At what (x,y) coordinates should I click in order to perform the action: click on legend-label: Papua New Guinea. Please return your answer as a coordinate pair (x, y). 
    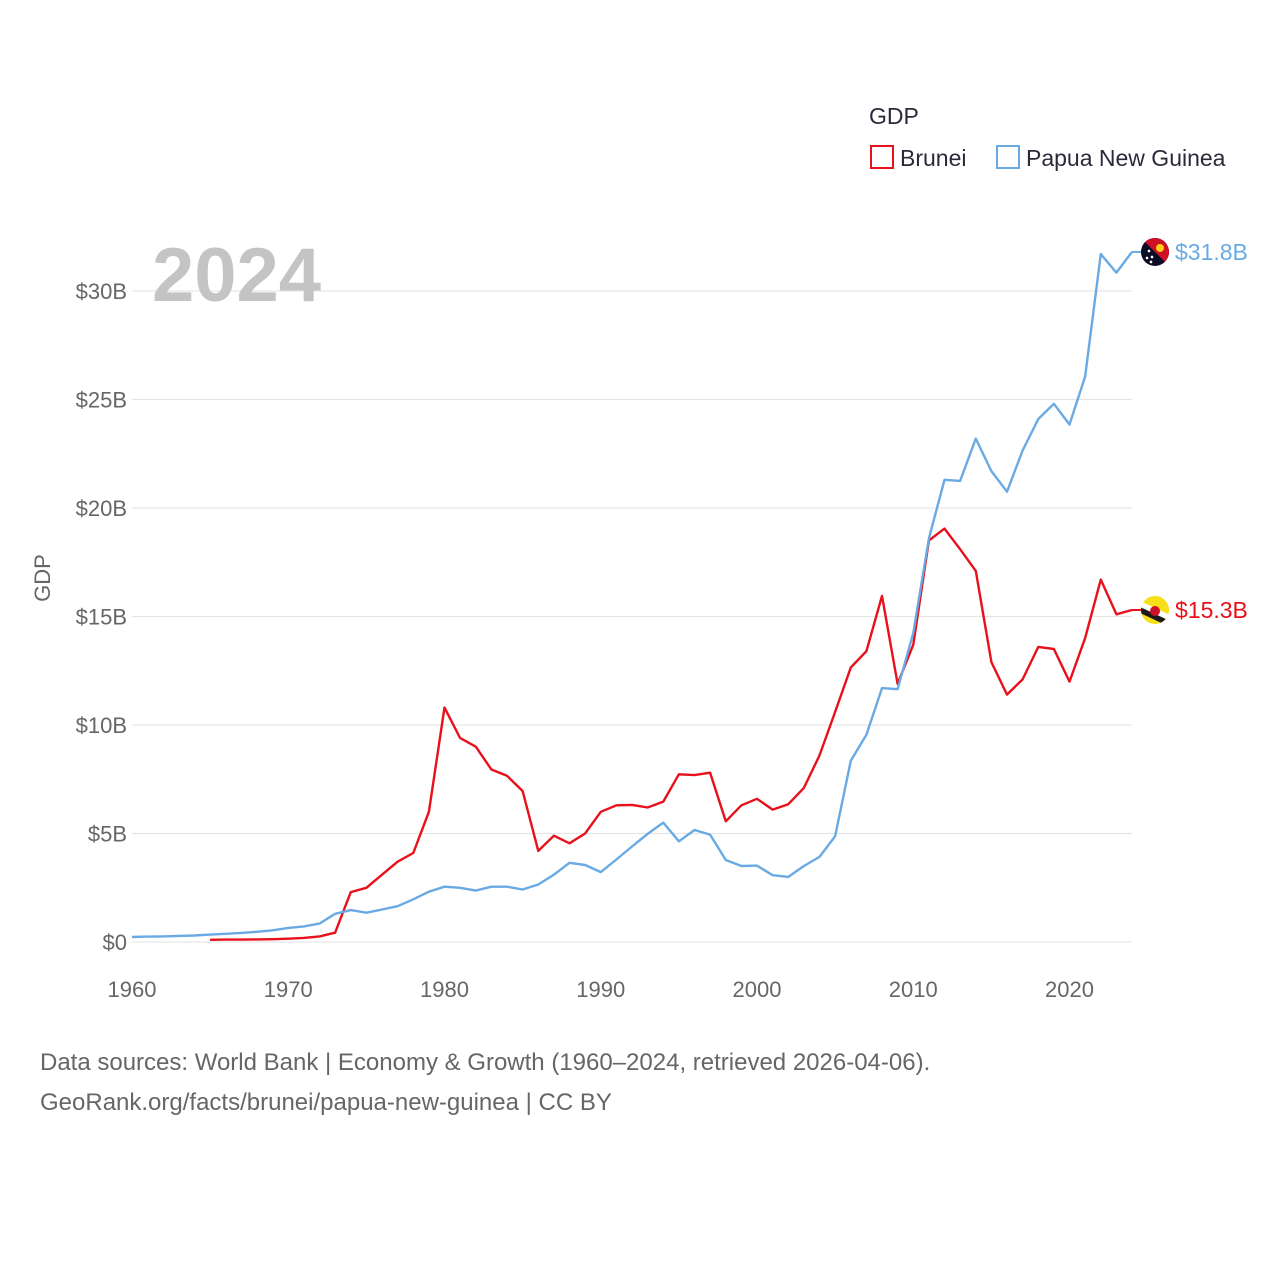
    Looking at the image, I should click on (1126, 158).